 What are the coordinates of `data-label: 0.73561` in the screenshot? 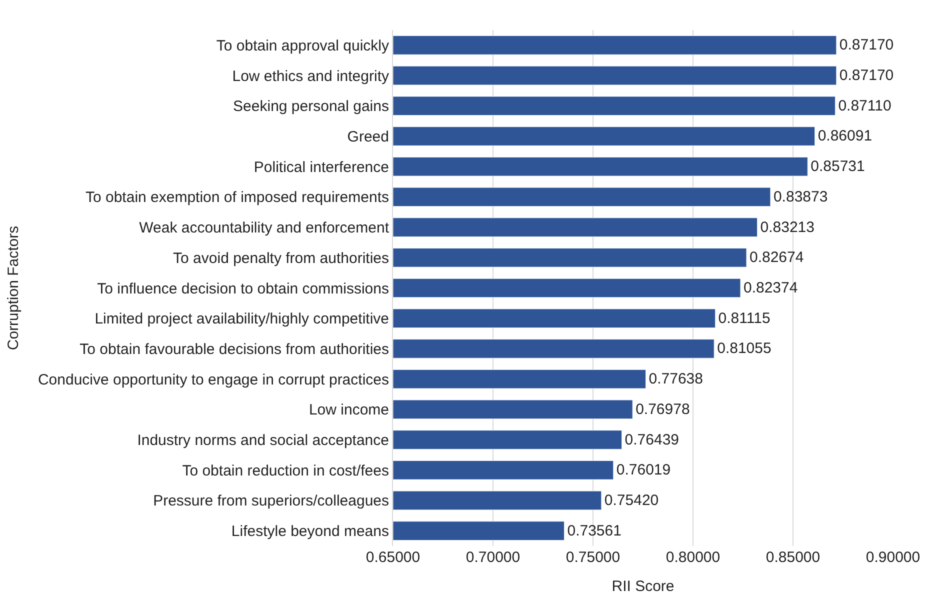 It's located at (594, 531).